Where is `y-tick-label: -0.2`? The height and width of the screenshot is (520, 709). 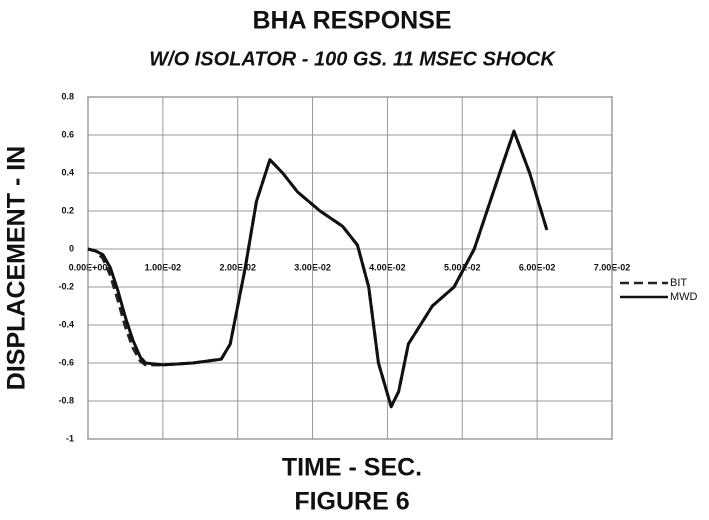 y-tick-label: -0.2 is located at coordinates (66, 286).